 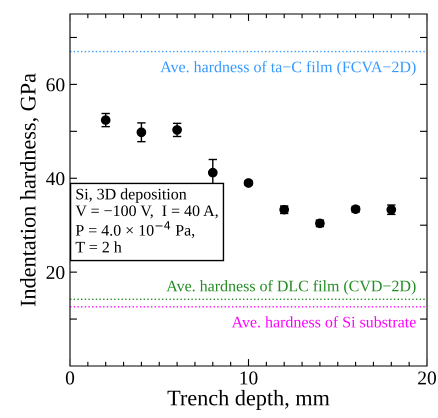 I want to click on text: Si, 3D deposition V = −100 V, I = 40 A, P = 4.0 × 10$^{−4}$ Pa, T = 2 h, so click(x=147, y=220).